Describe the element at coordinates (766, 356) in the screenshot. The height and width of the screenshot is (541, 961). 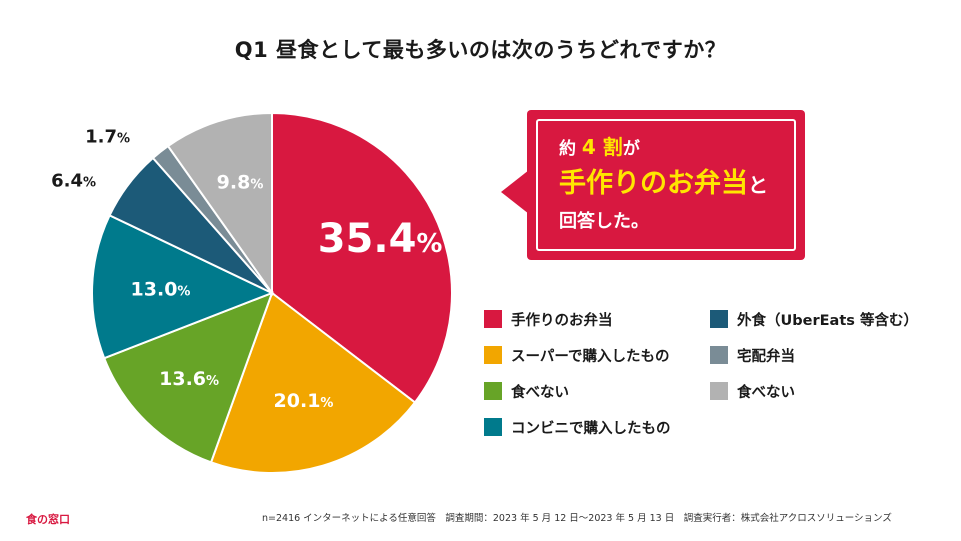
I see `legend-label: 宅配弁当` at that location.